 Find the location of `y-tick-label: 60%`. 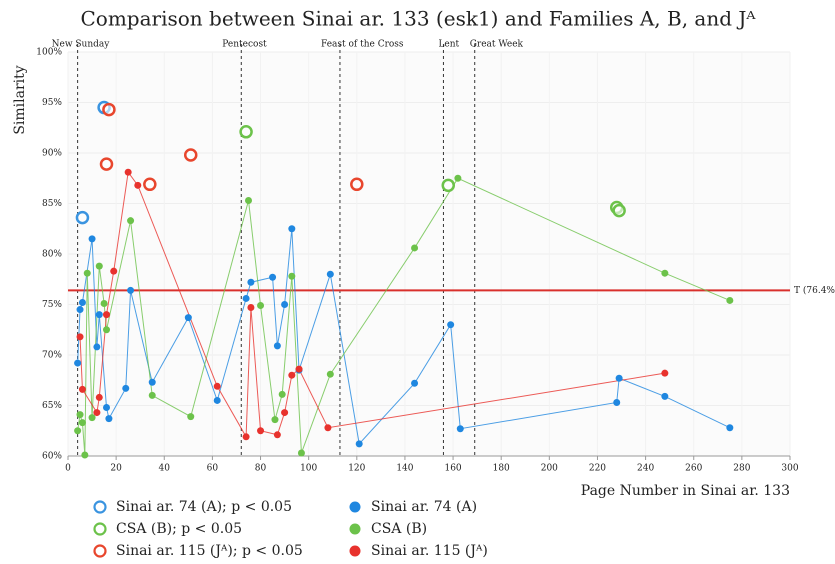

y-tick-label: 60% is located at coordinates (52, 457).